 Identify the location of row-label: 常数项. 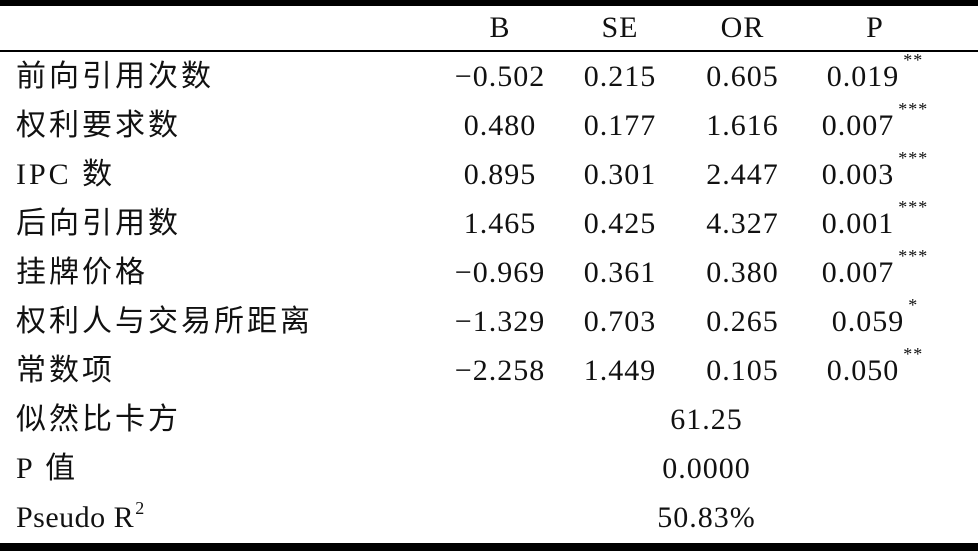
(65, 371).